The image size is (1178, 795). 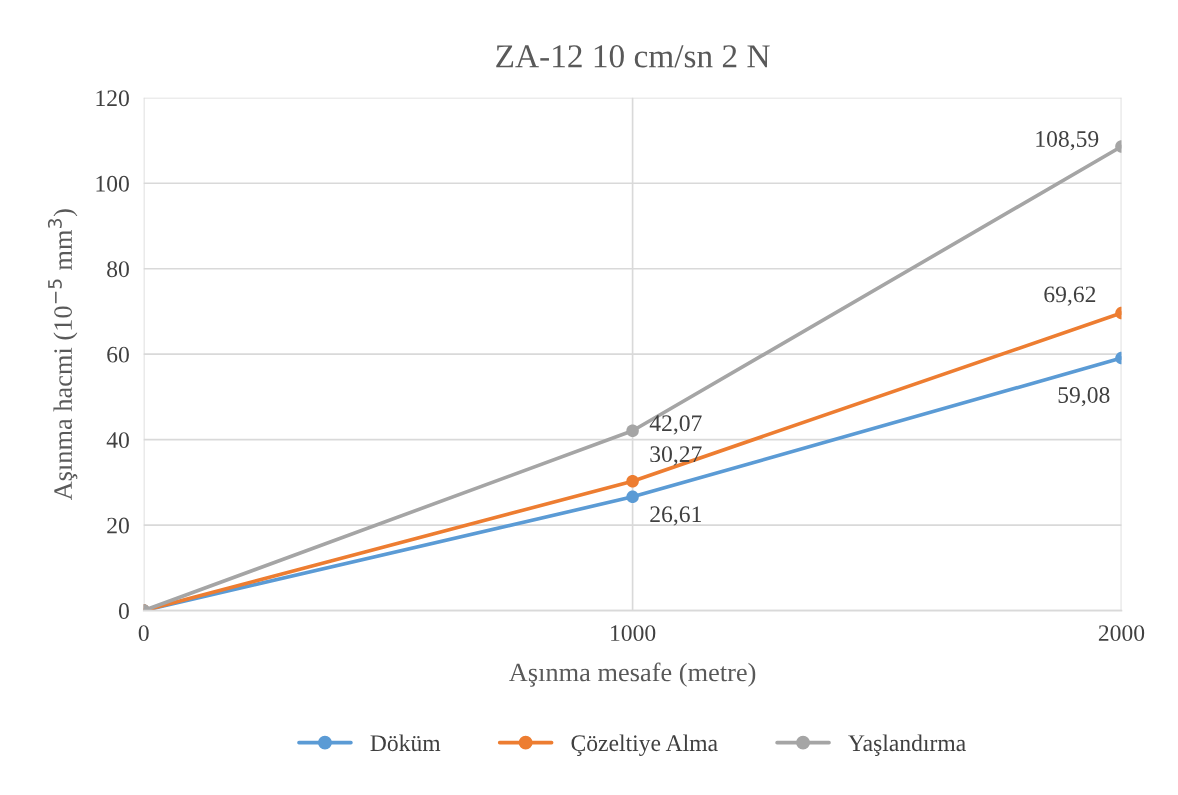 What do you see at coordinates (1070, 296) in the screenshot?
I see `data-label: 69,62` at bounding box center [1070, 296].